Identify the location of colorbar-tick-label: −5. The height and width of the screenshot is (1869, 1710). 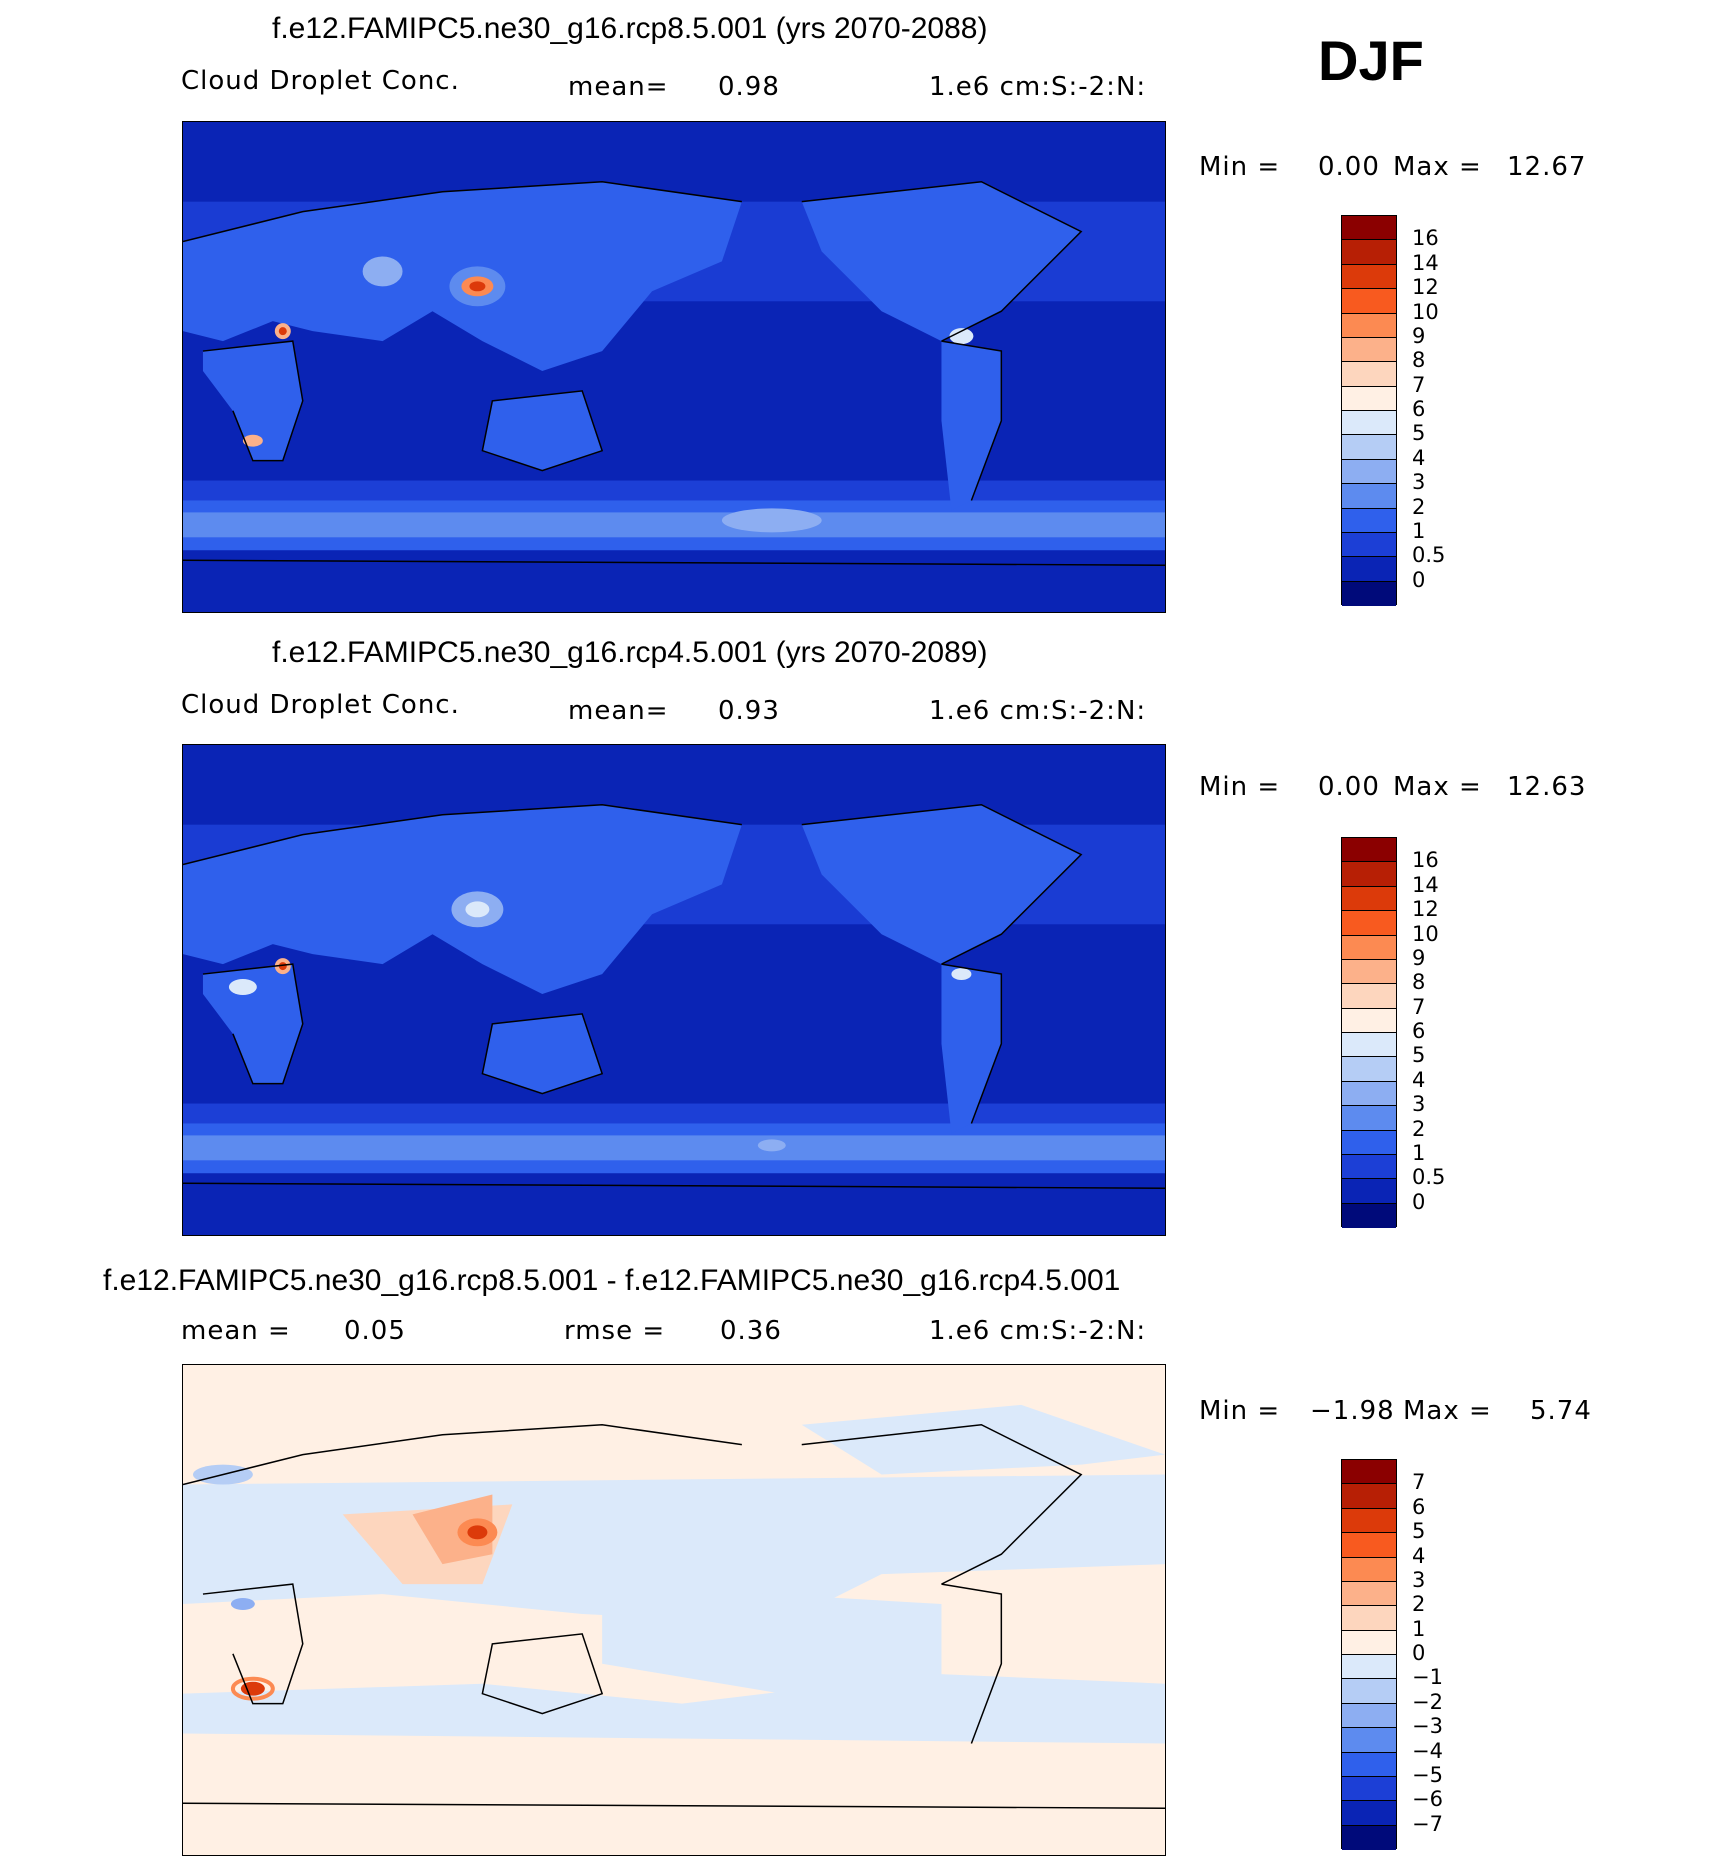
(1427, 1774).